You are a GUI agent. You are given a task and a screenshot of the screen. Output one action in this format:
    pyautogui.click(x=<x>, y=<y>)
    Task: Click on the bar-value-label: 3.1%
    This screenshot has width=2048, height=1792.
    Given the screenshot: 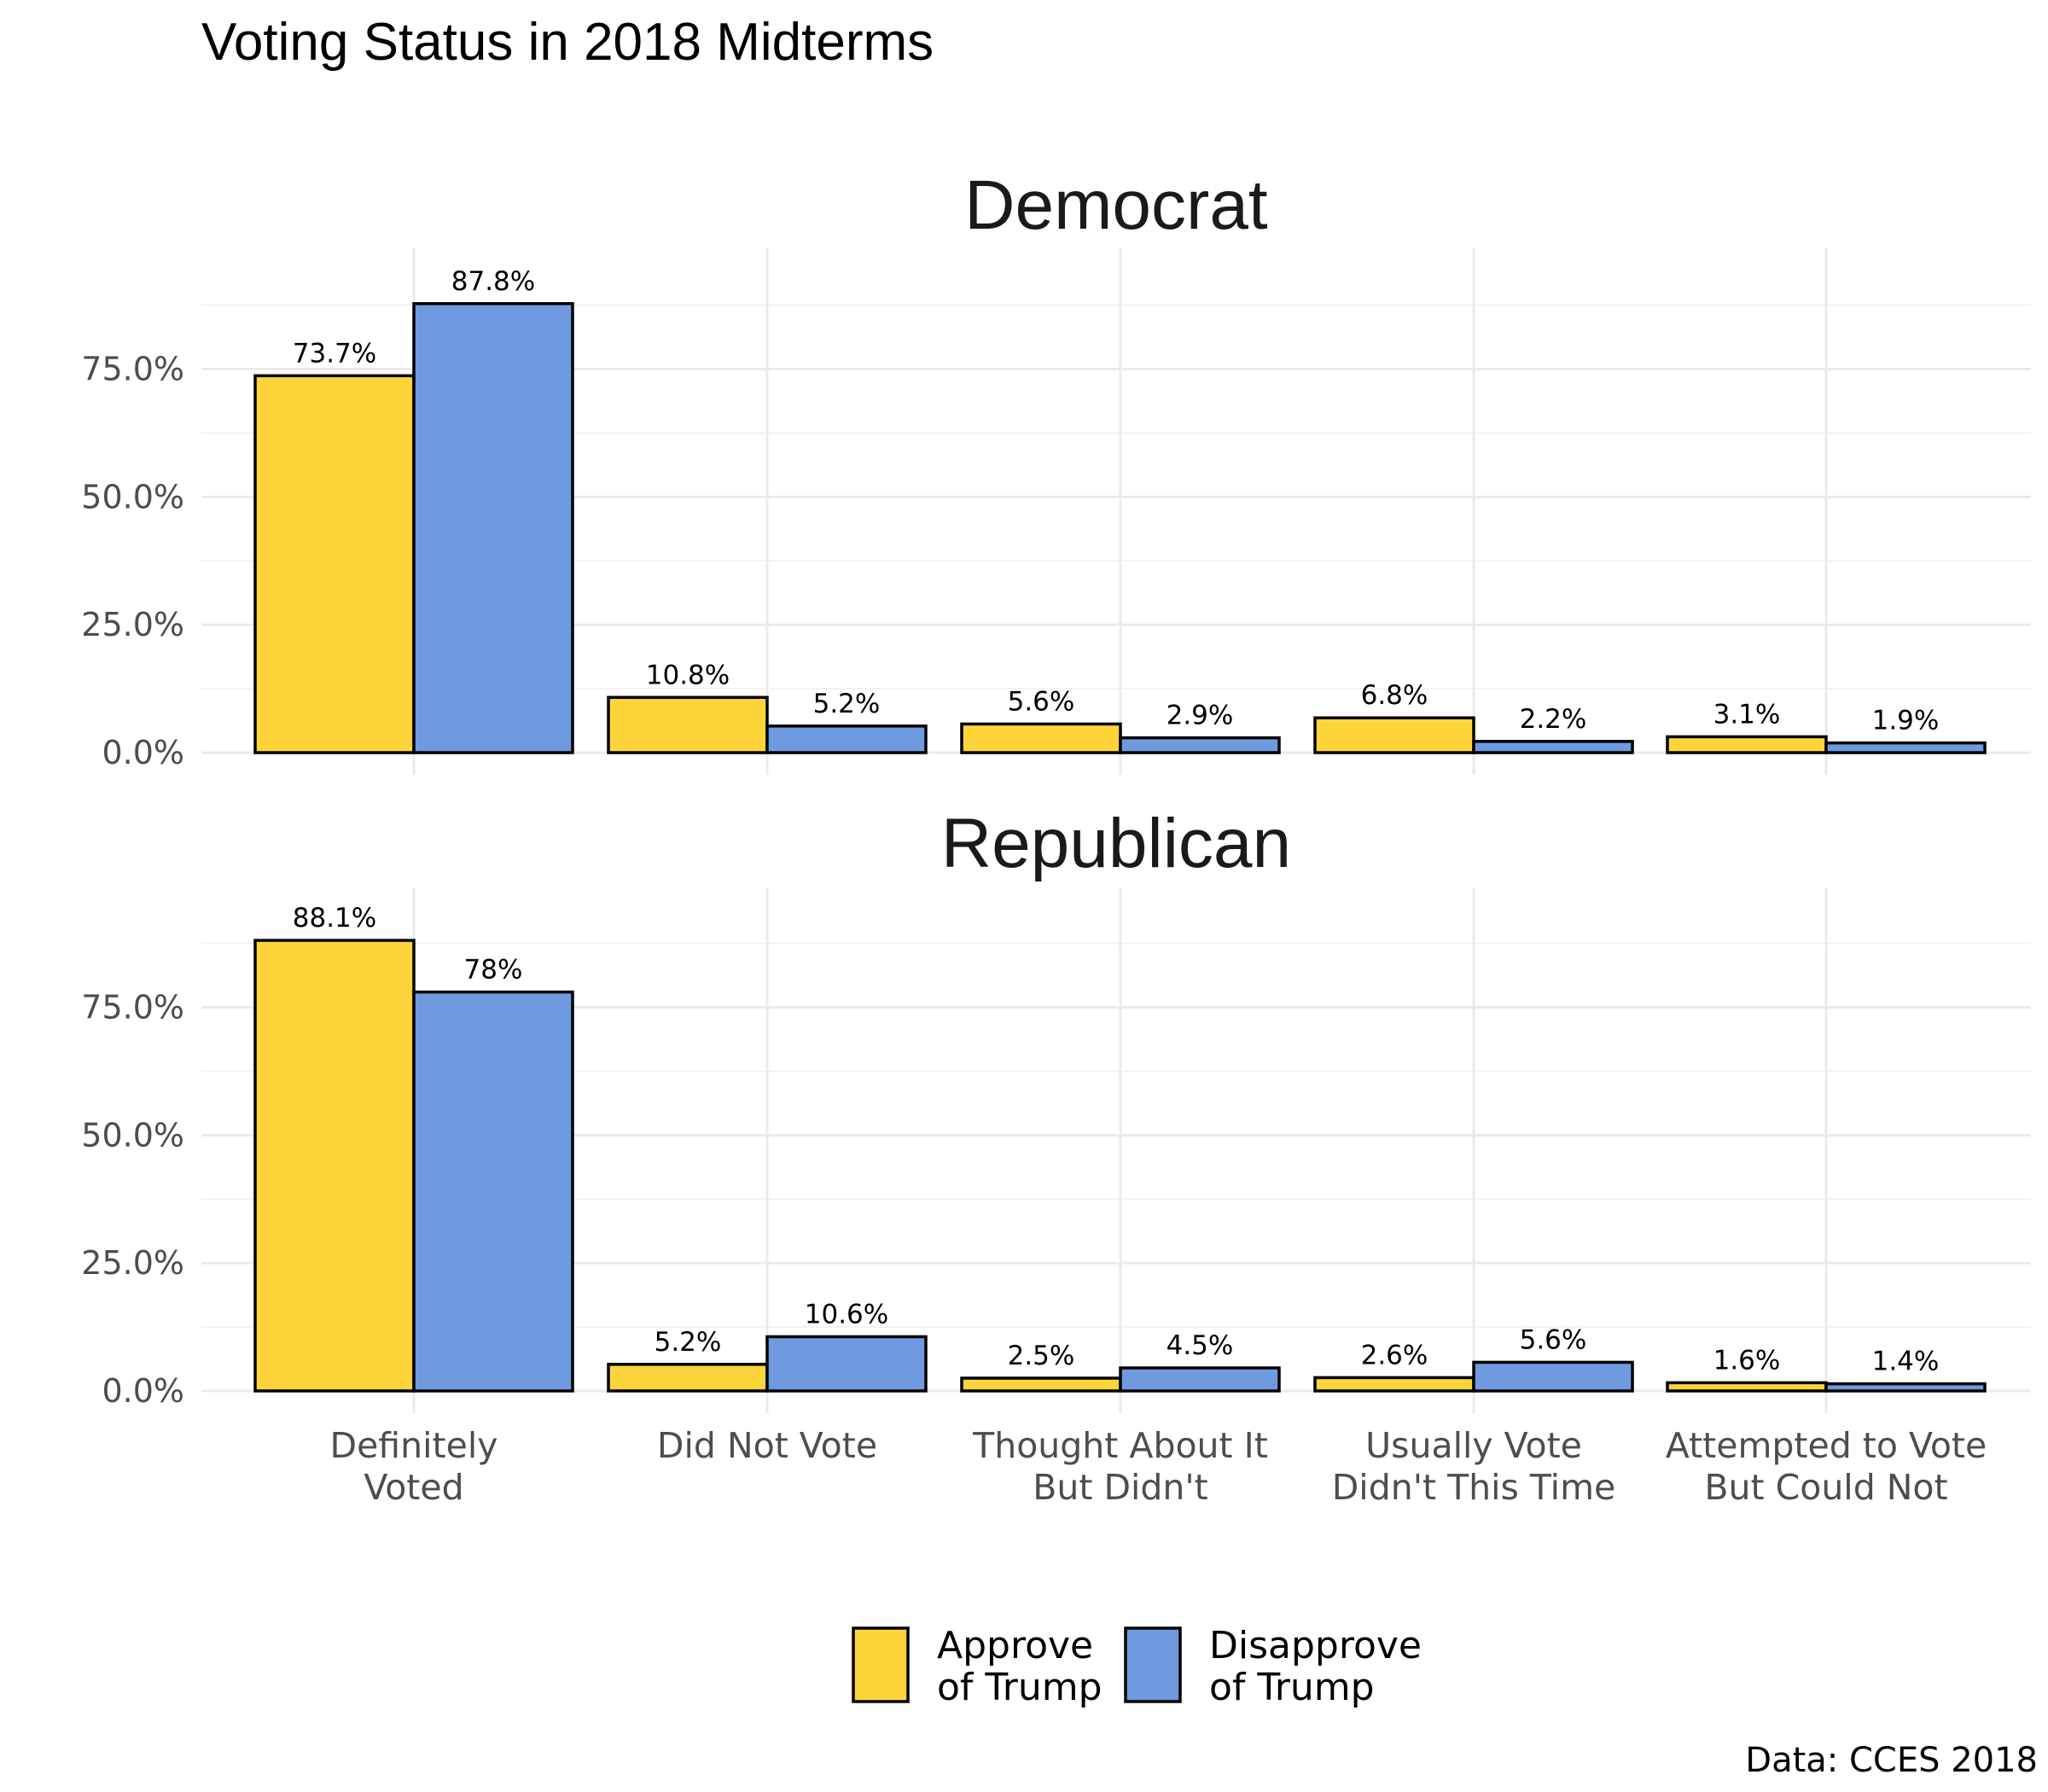 What is the action you would take?
    pyautogui.click(x=1747, y=714)
    